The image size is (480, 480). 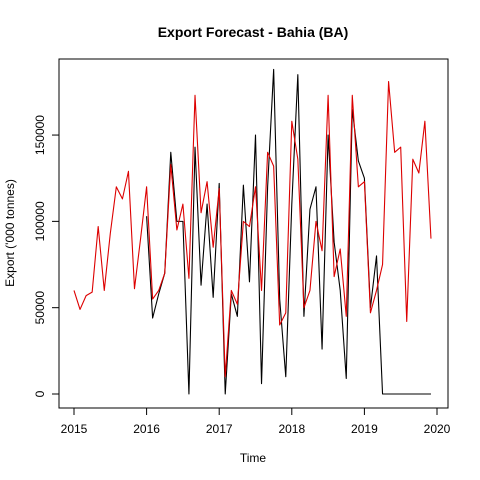 I want to click on x-axis: 2015 2016 2017 2018 2019 2020, so click(x=256, y=421).